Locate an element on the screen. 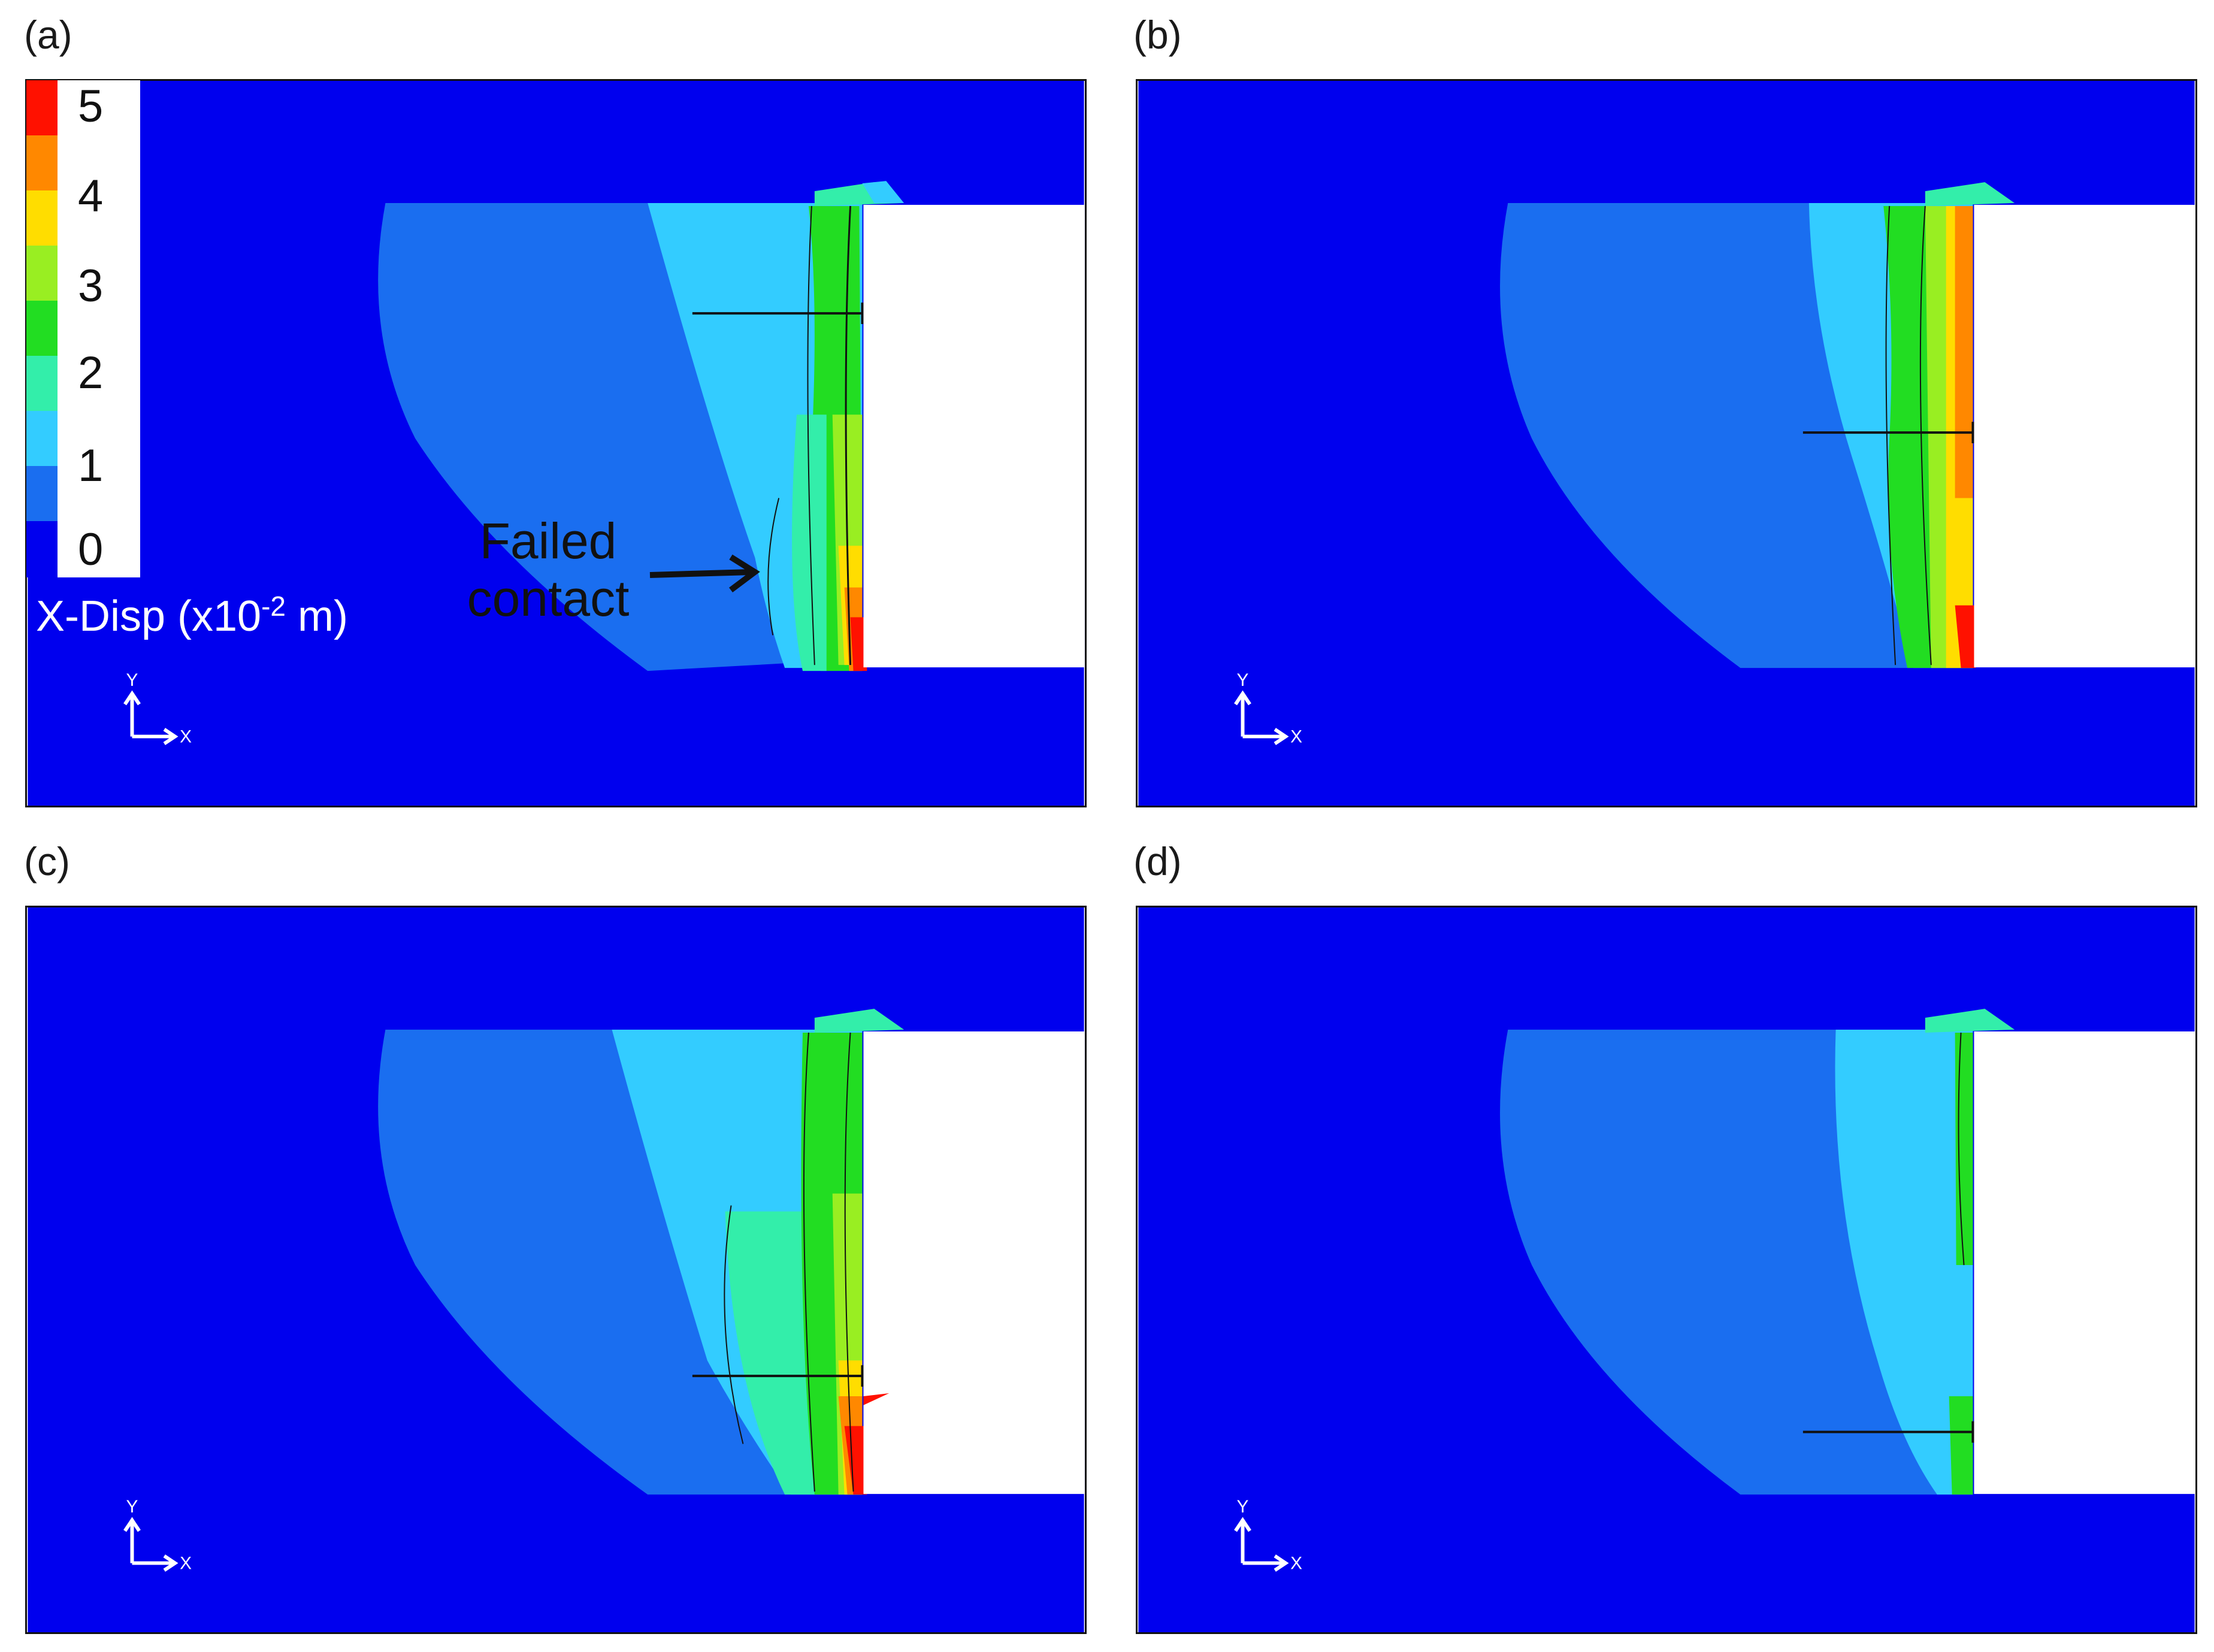  annotation-arrow is located at coordinates (704, 573).